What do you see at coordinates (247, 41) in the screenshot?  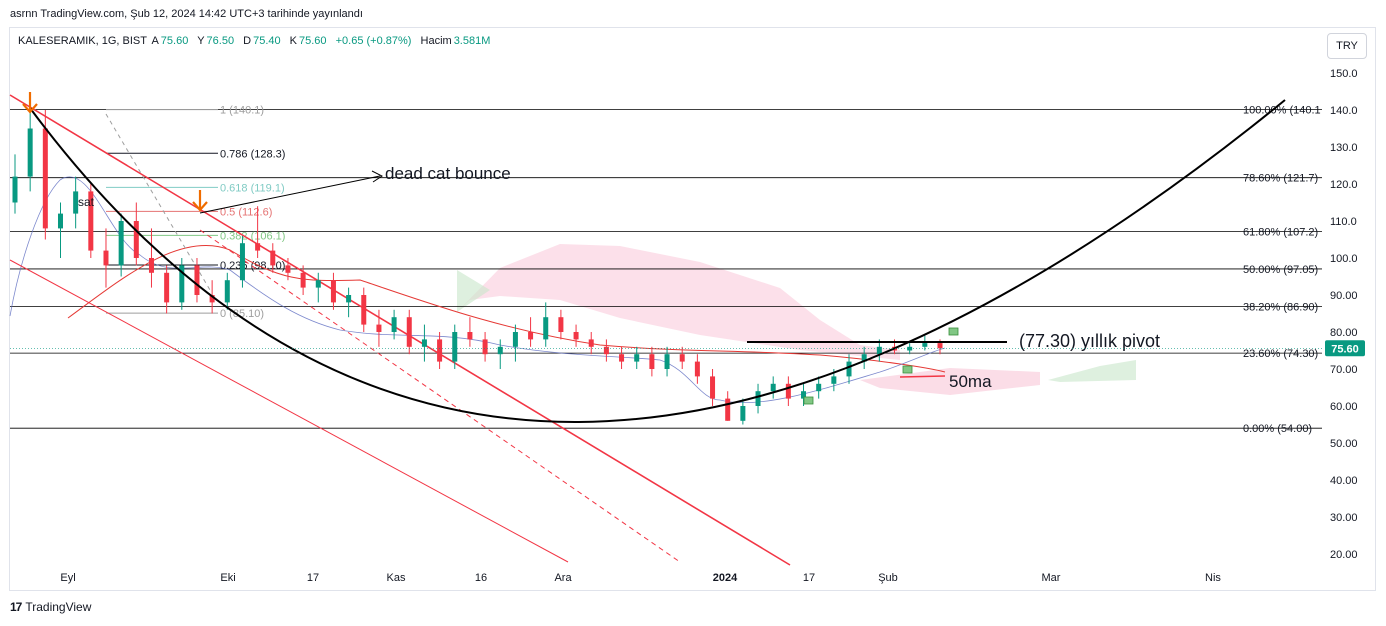 I see `low-label: D` at bounding box center [247, 41].